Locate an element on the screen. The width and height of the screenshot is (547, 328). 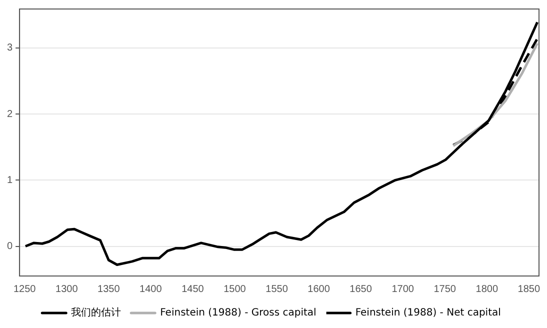
x-tick-label: 1750 is located at coordinates (445, 289).